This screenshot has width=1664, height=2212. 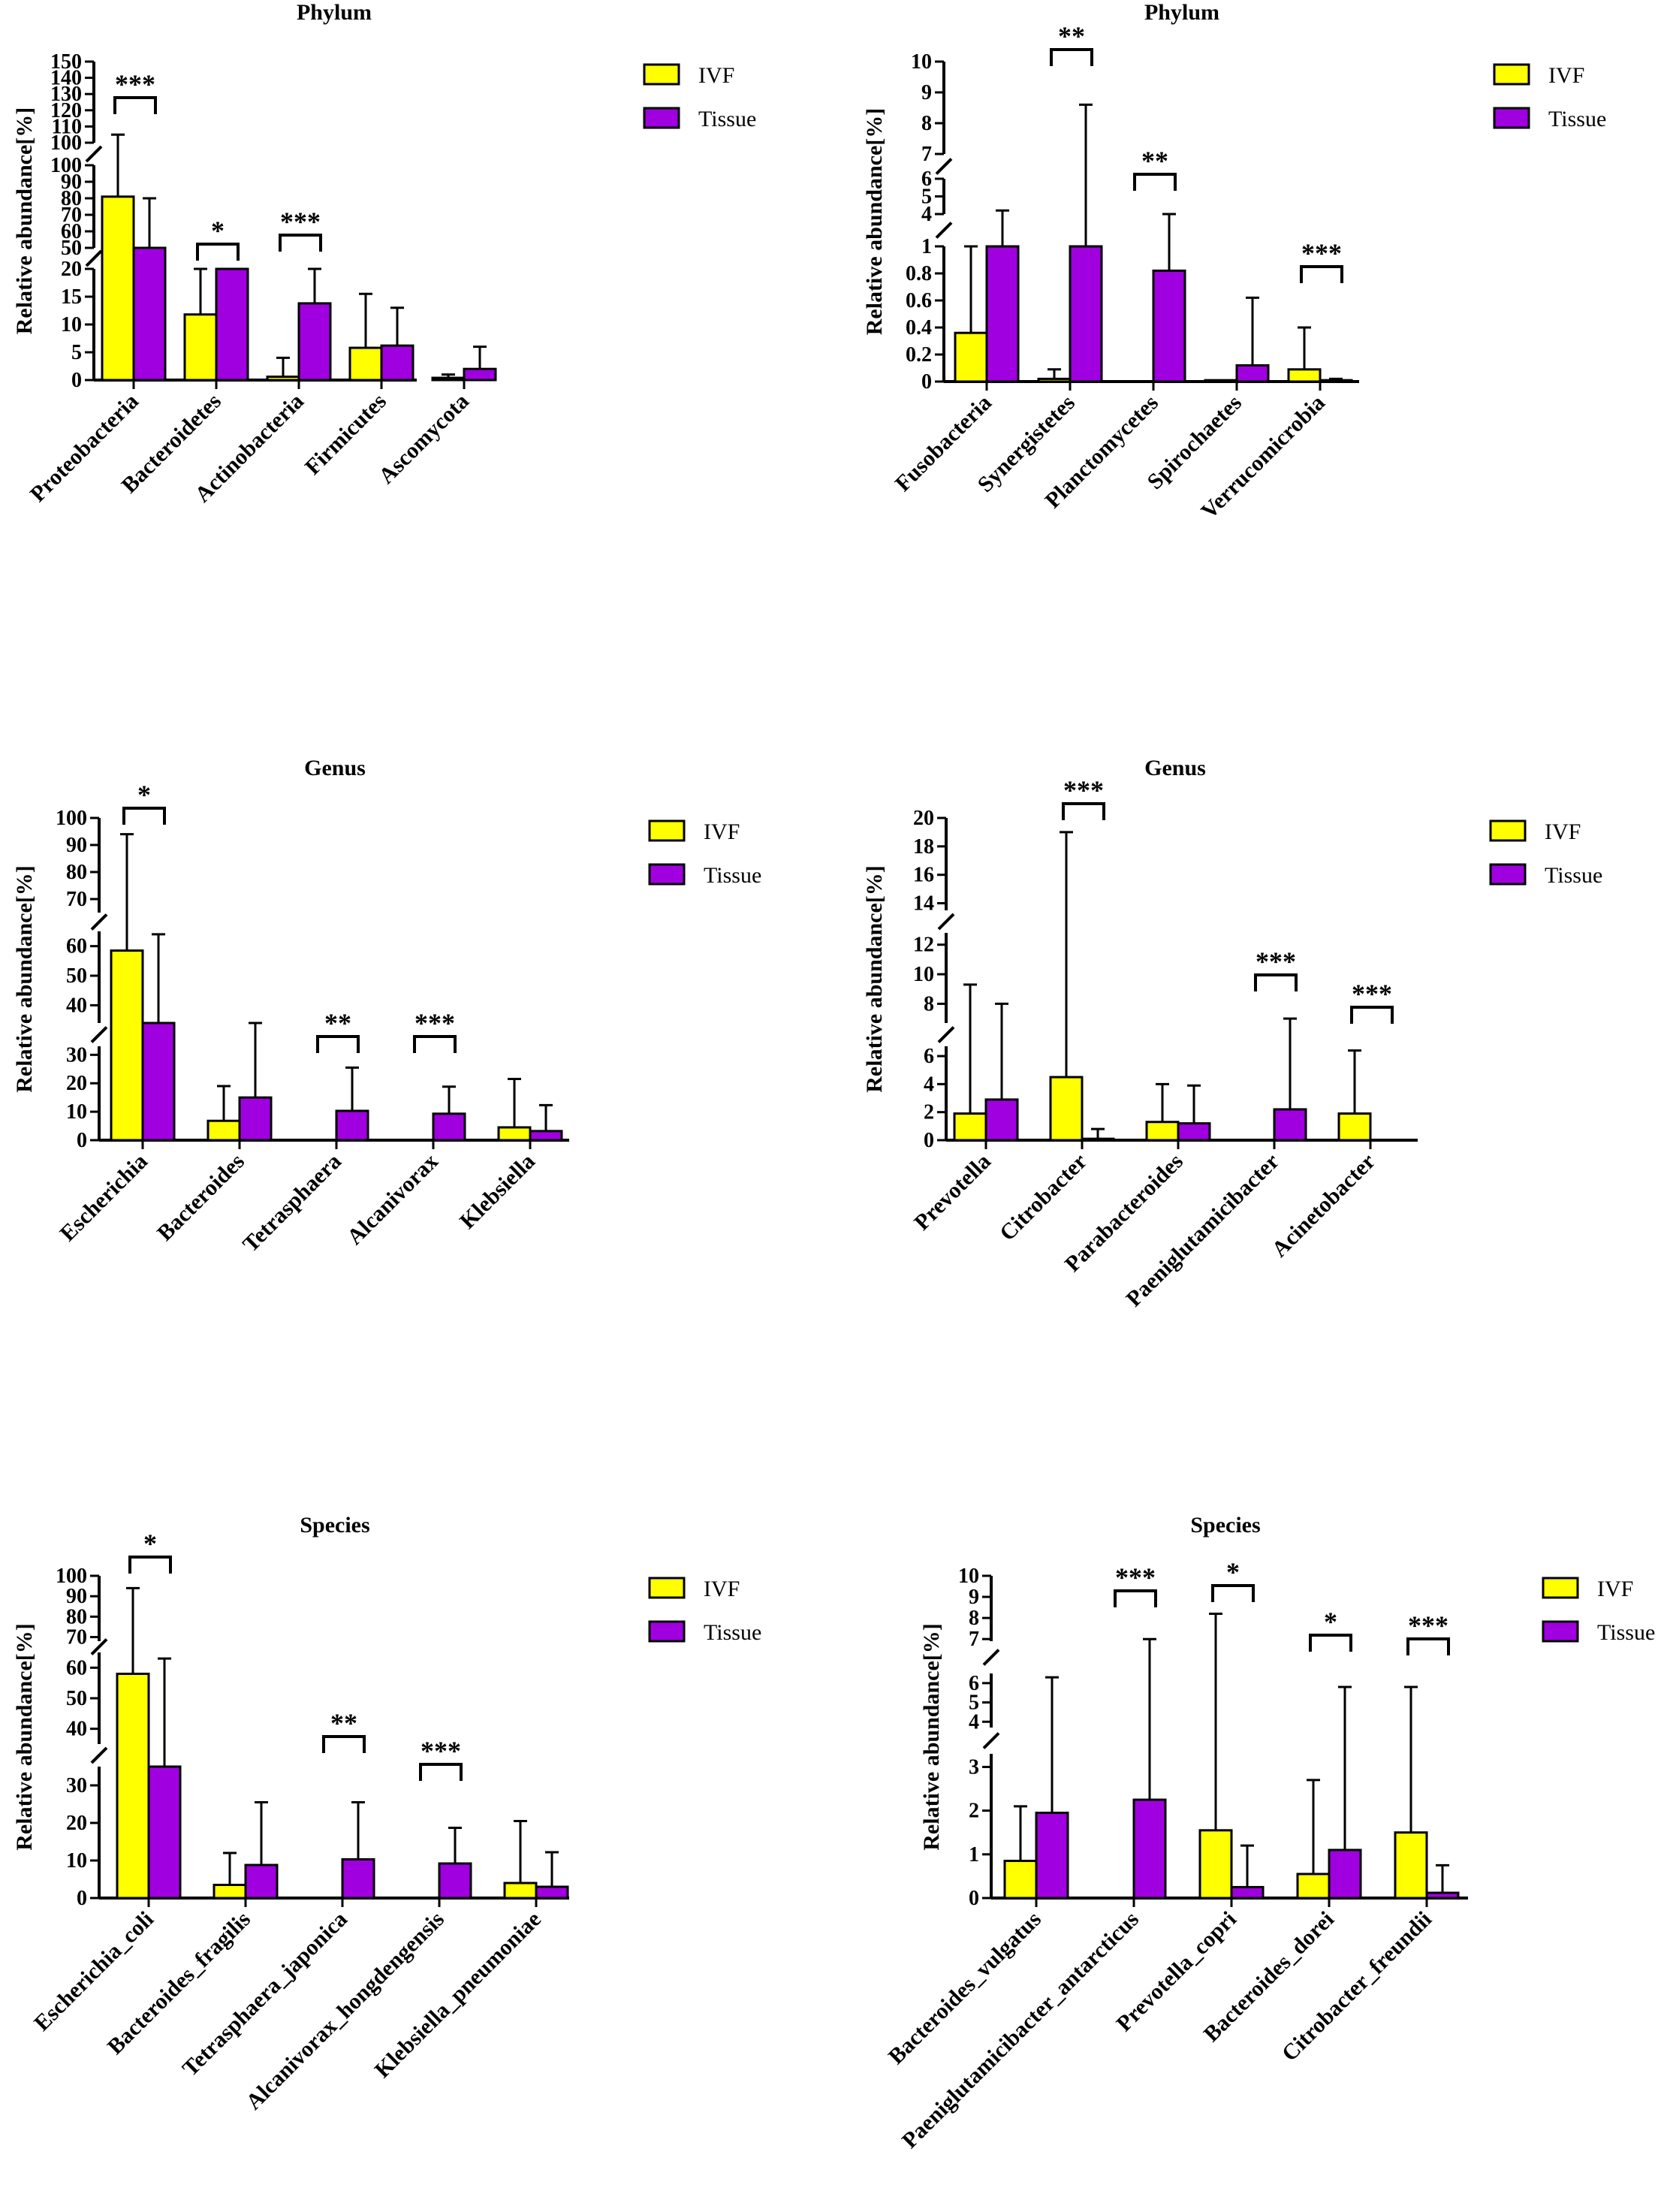 I want to click on bar-tissue-bacteroides-dorei, so click(x=1345, y=1874).